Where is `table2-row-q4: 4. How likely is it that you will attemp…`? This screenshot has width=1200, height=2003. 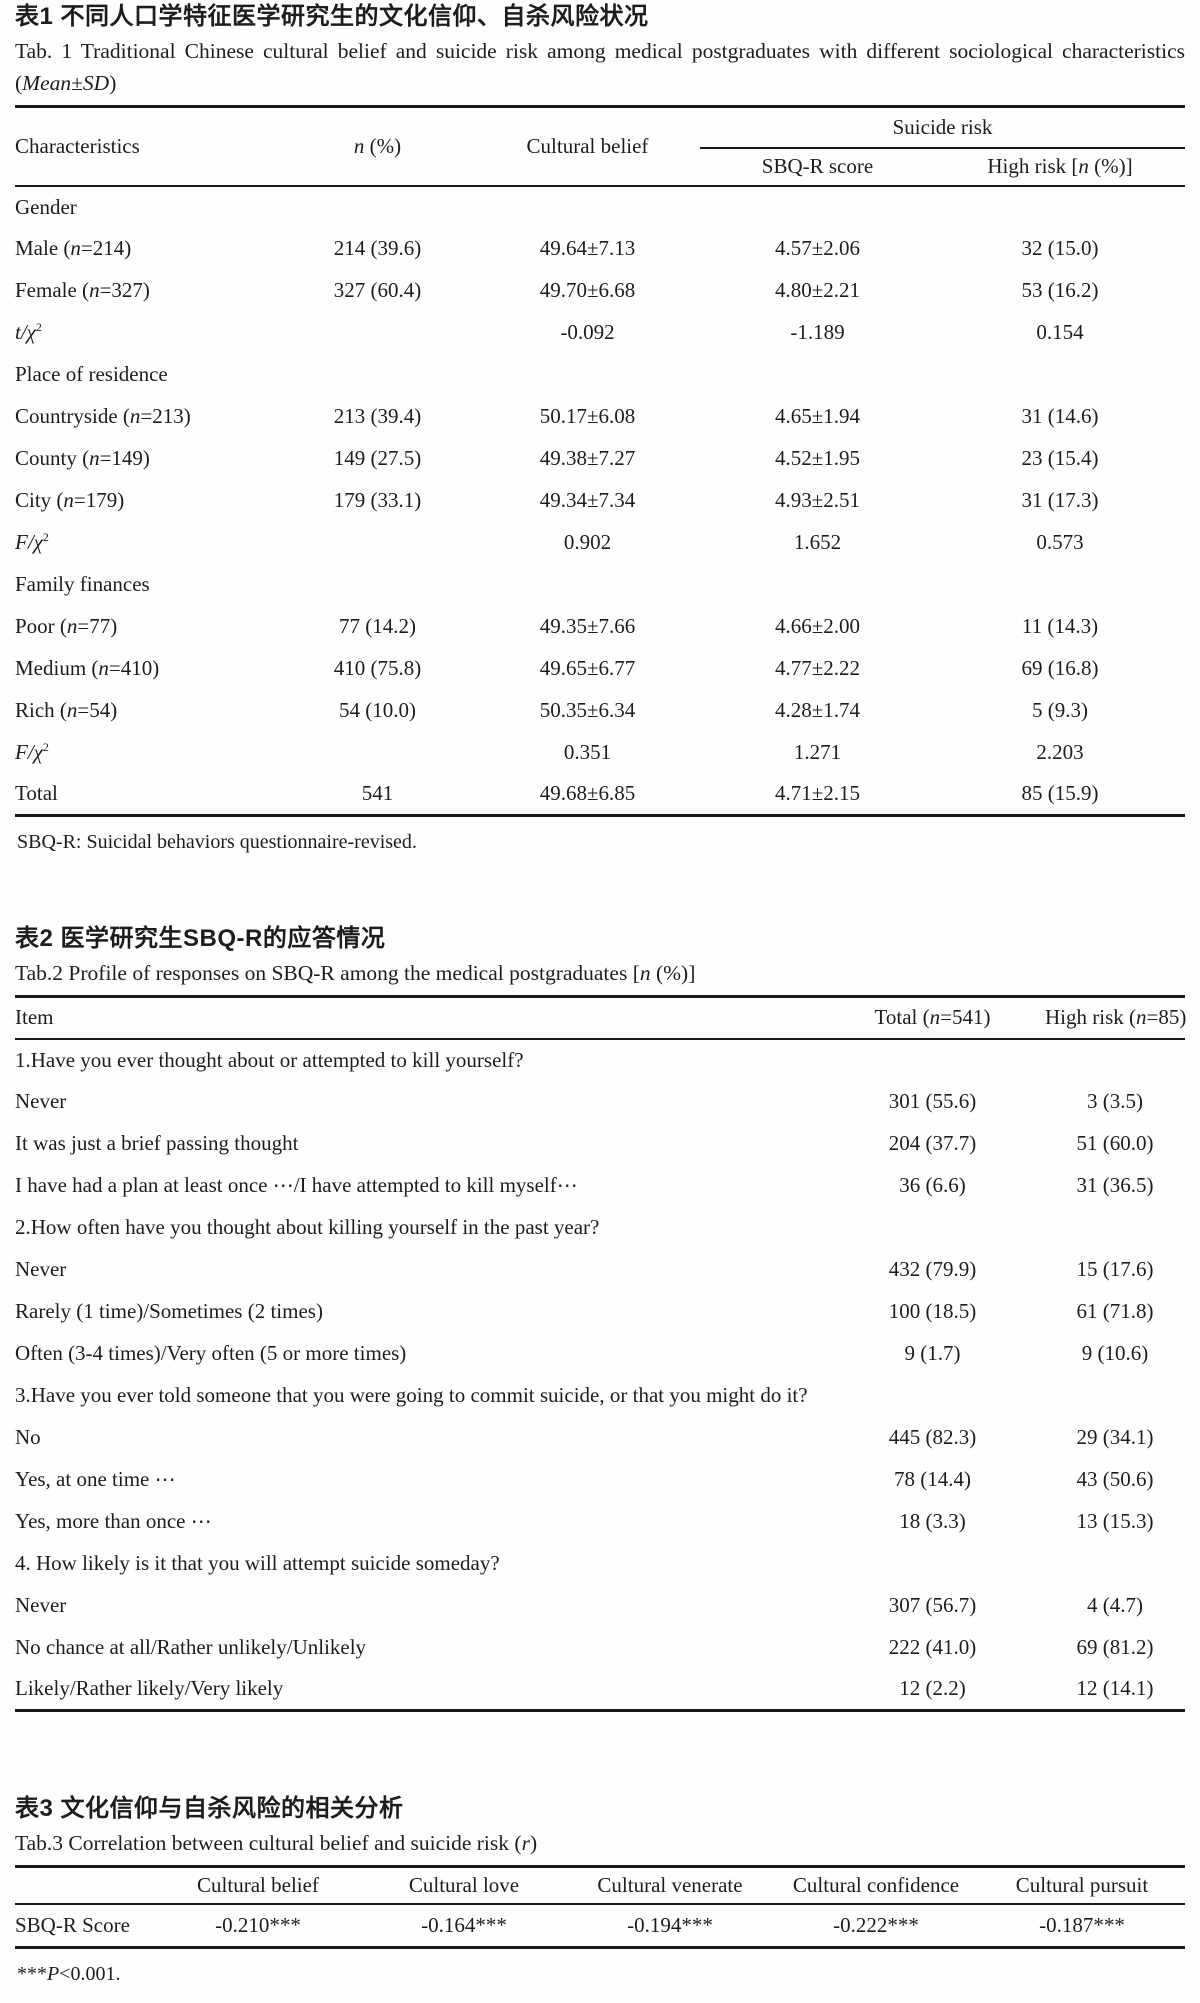
table2-row-q4: 4. How likely is it that you will attemp… is located at coordinates (600, 1564).